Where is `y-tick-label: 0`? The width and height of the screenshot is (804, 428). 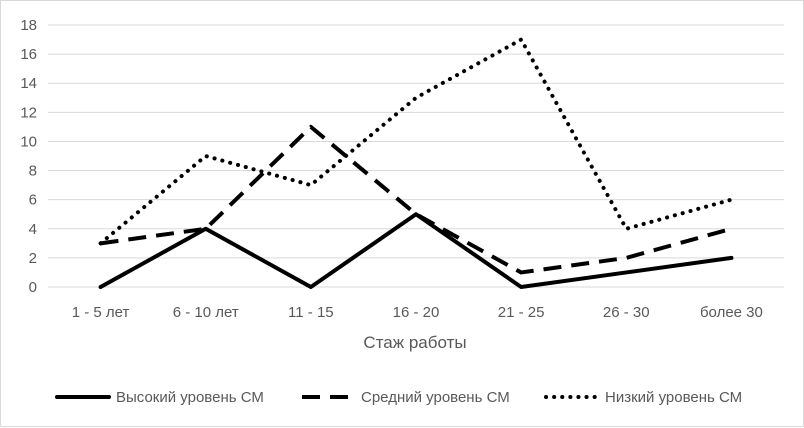
y-tick-label: 0 is located at coordinates (33, 287).